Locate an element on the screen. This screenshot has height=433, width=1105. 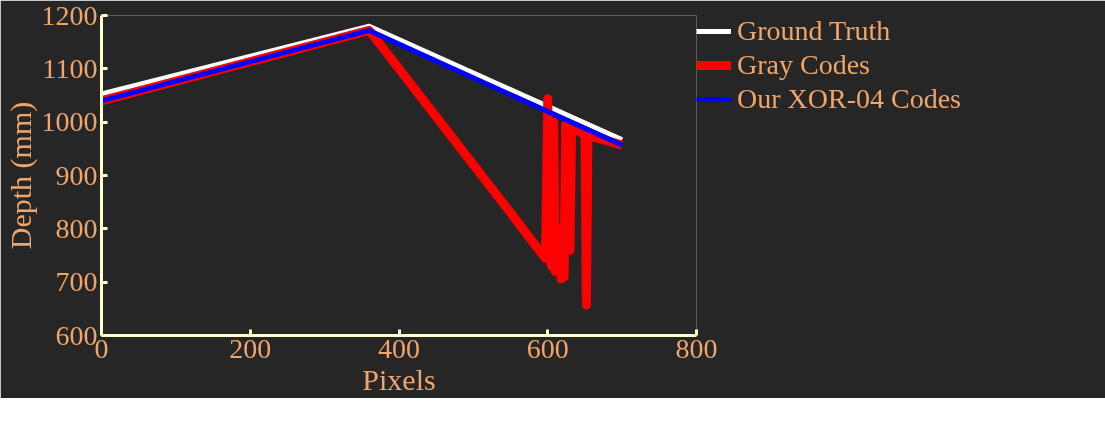
x-tick-label: 200 is located at coordinates (250, 348).